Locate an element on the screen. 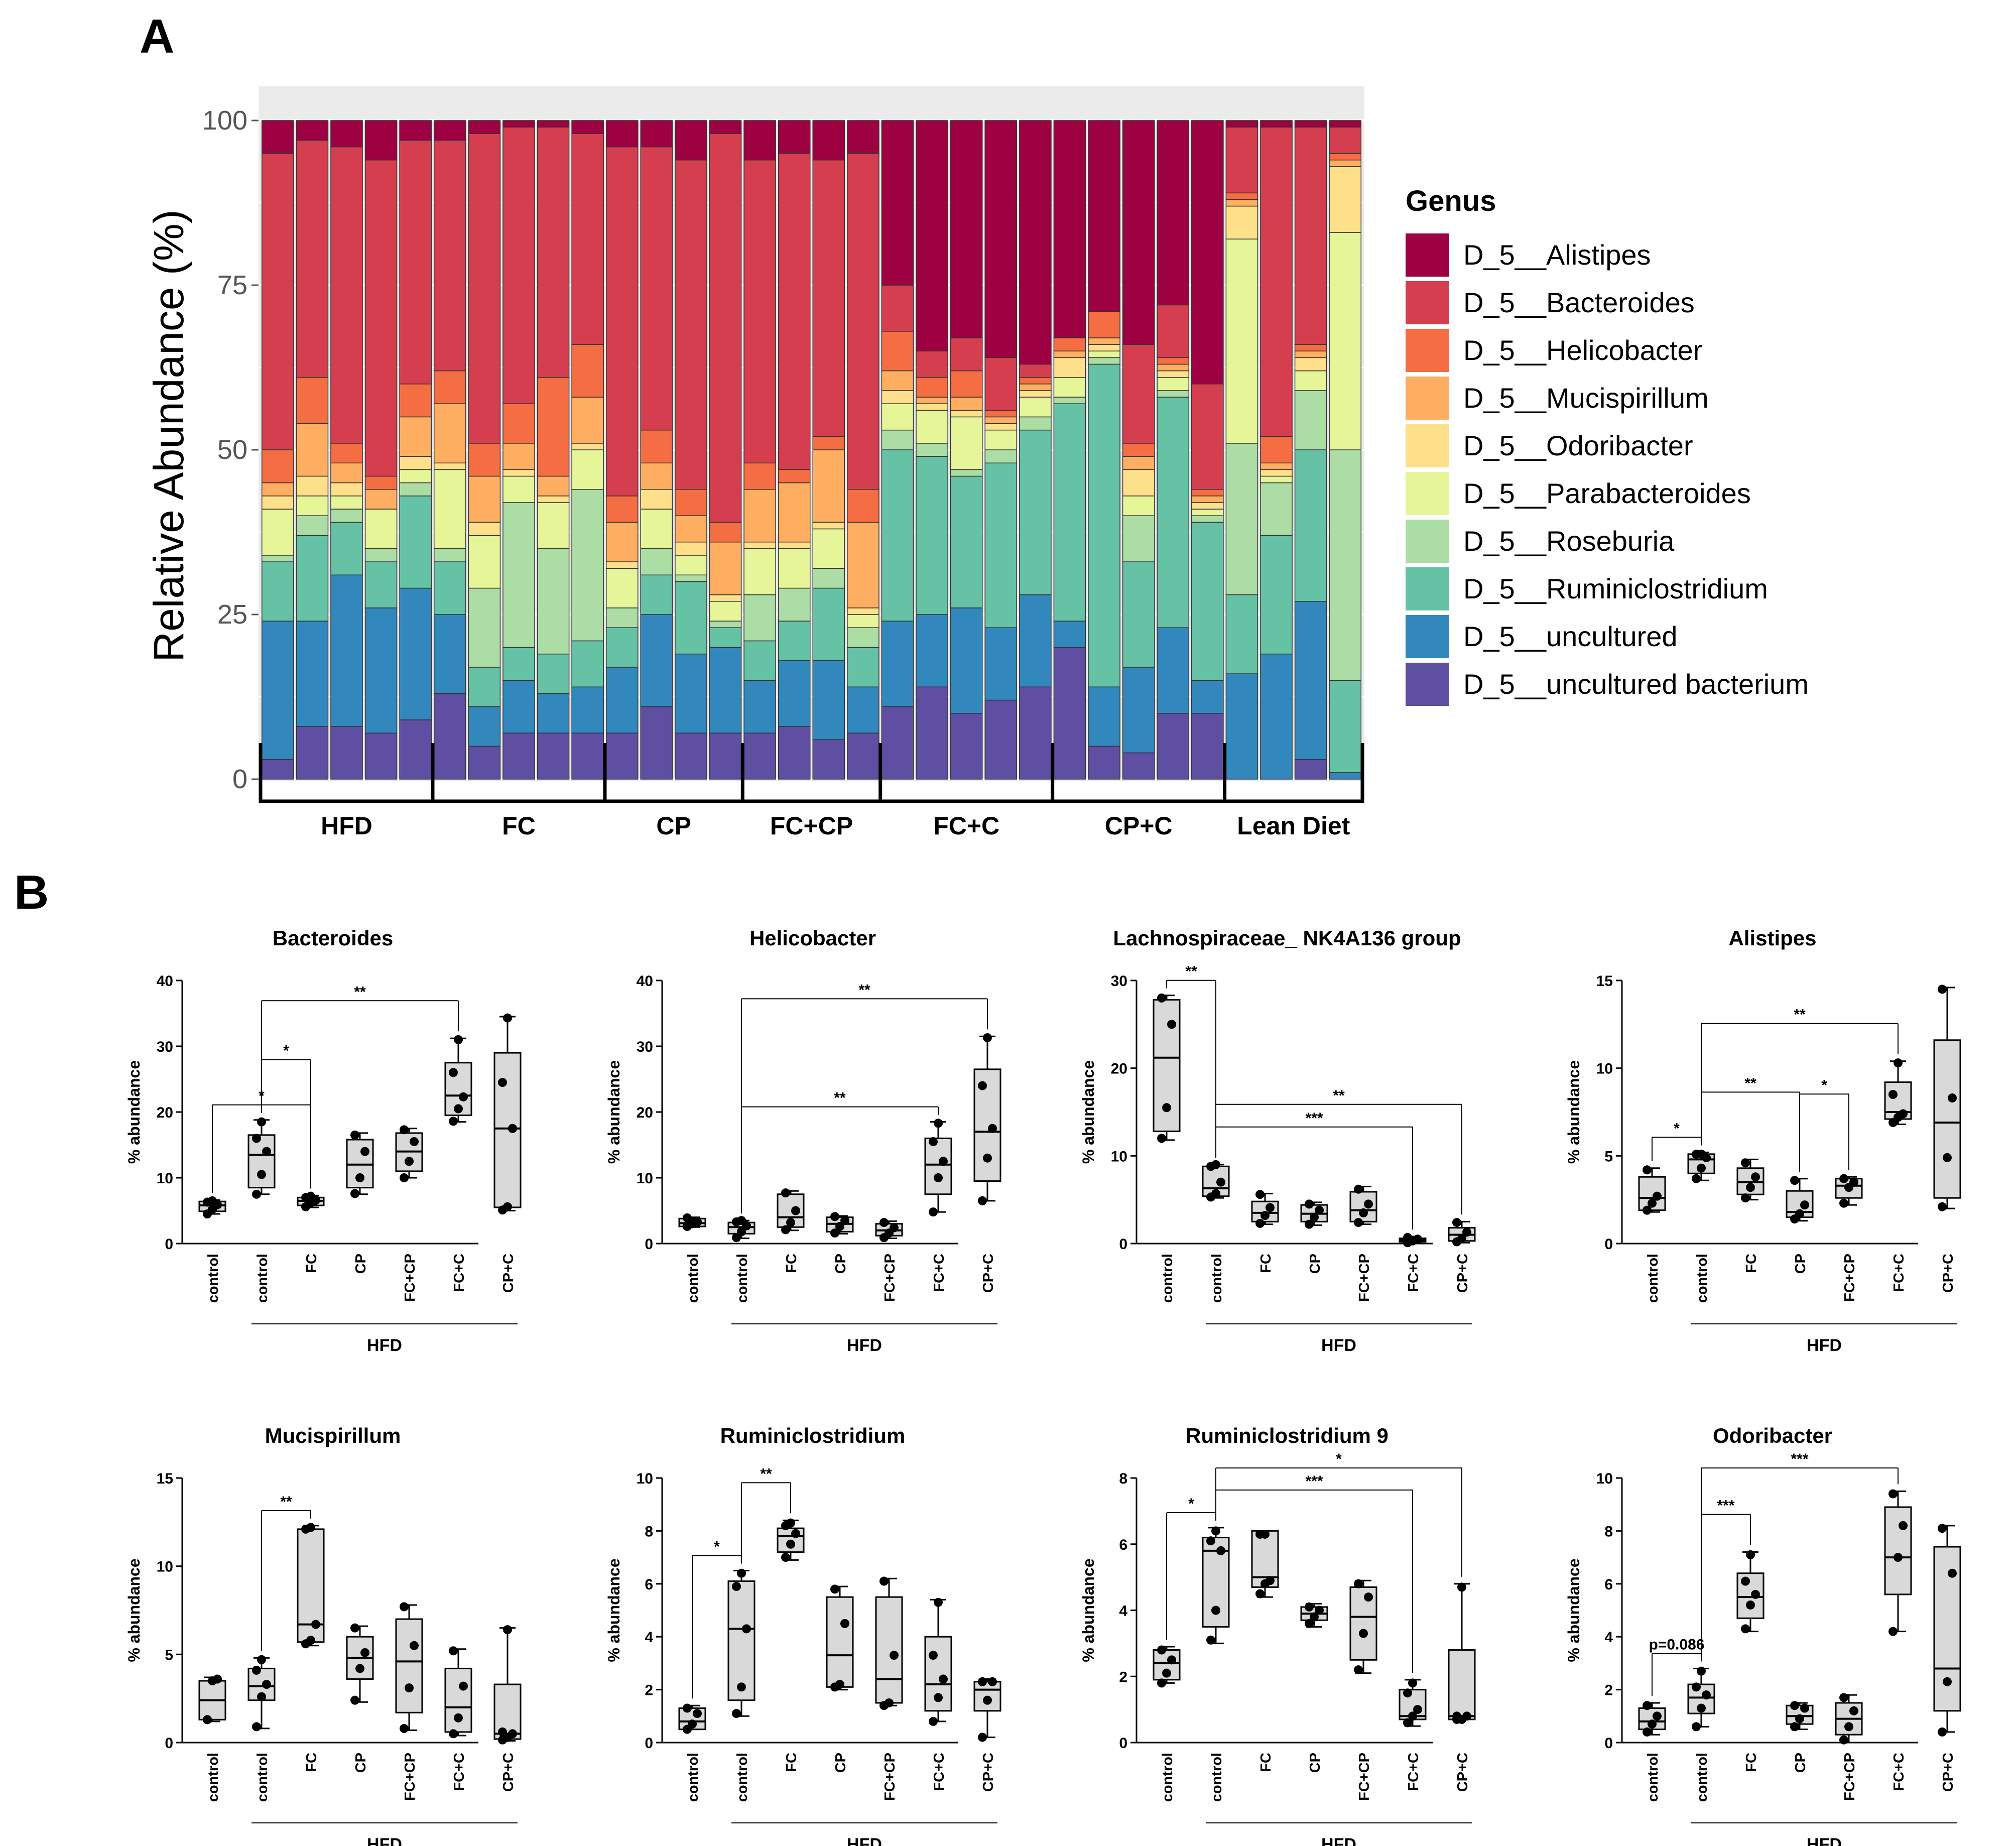 The width and height of the screenshot is (2016, 1846). y-tick-label: 2 is located at coordinates (1608, 1690).